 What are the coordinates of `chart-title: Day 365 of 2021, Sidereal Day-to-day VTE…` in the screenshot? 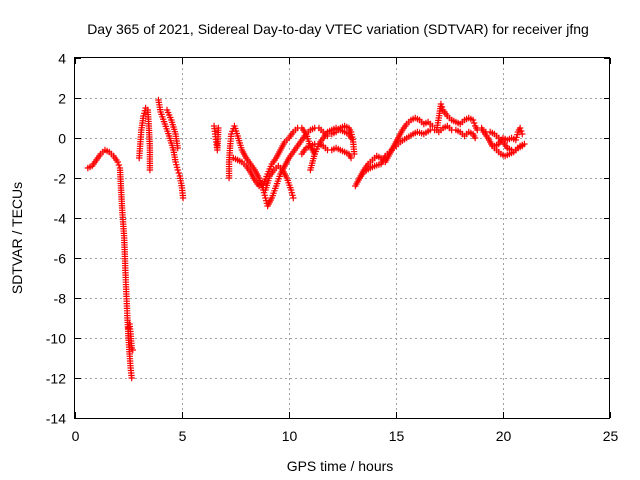 It's located at (338, 29).